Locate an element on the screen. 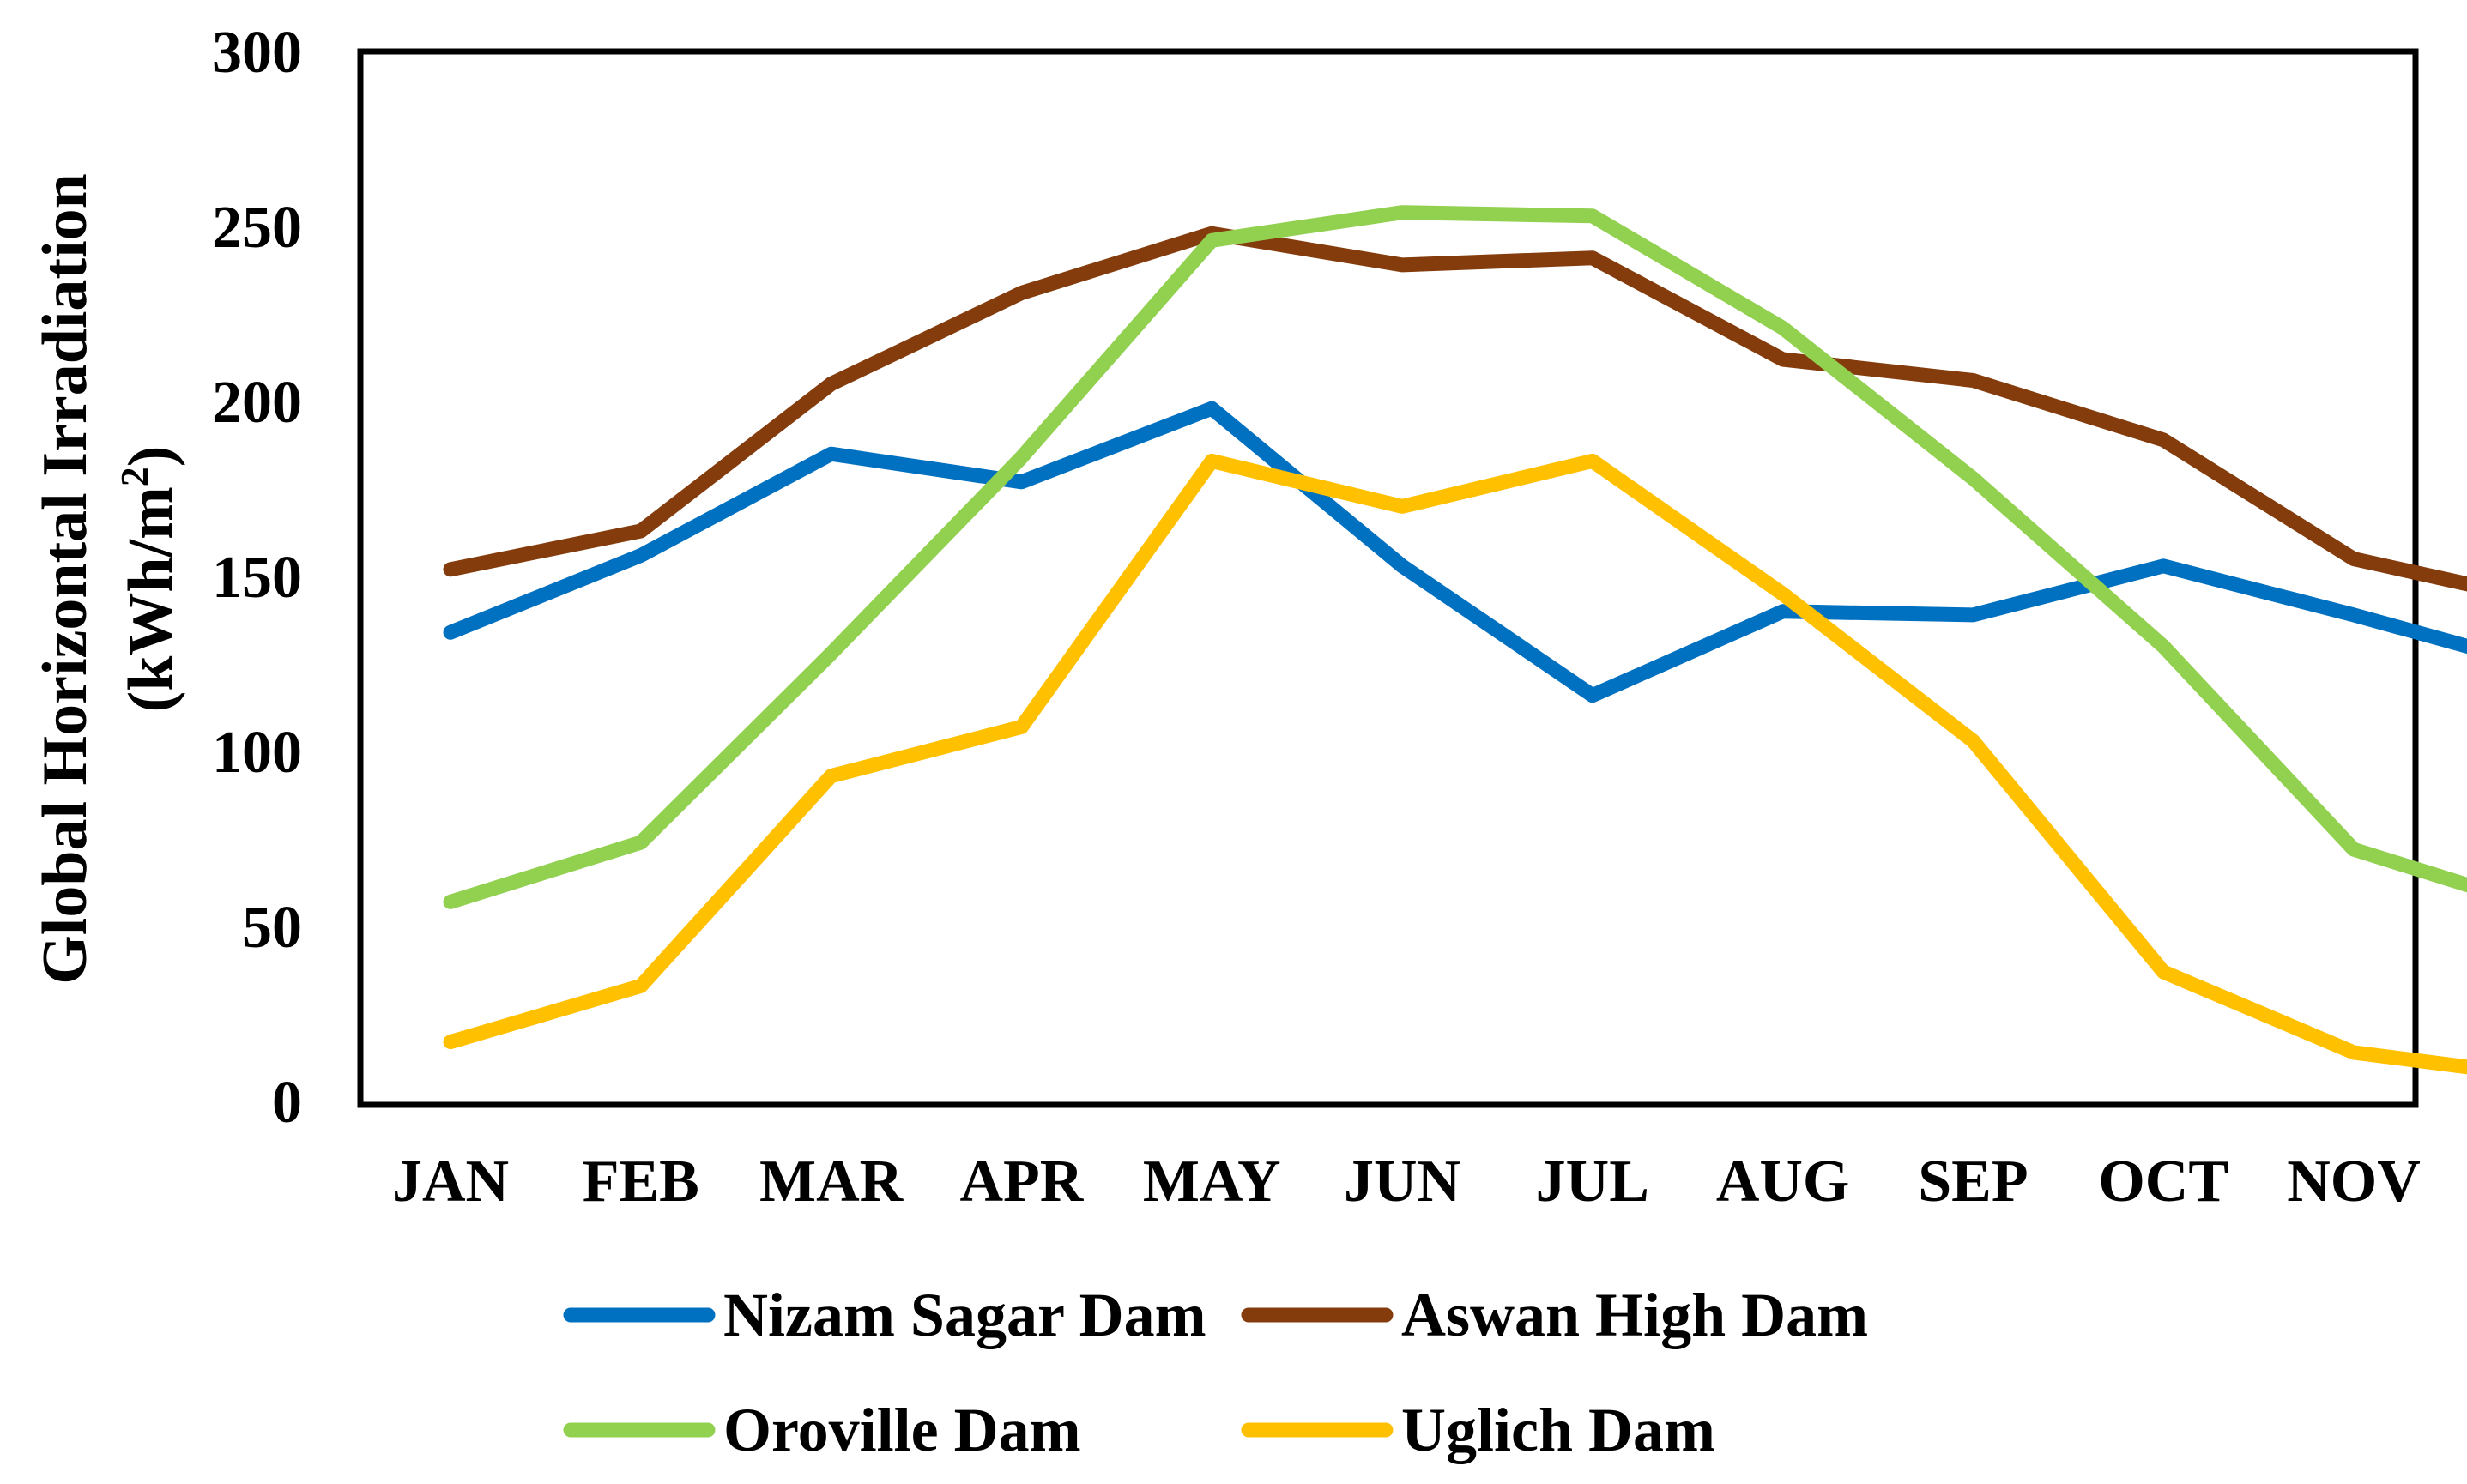 The height and width of the screenshot is (1484, 2467). y-axis-ticks: 0 50 100 150 200 250 300 is located at coordinates (257, 578).